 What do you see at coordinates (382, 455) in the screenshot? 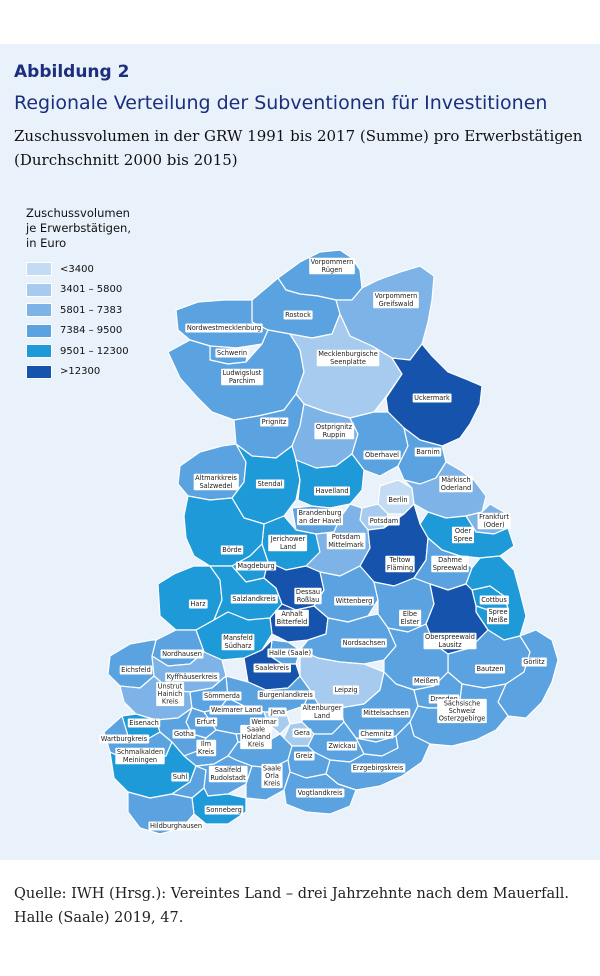
I see `label-oberhavel: Oberhavel` at bounding box center [382, 455].